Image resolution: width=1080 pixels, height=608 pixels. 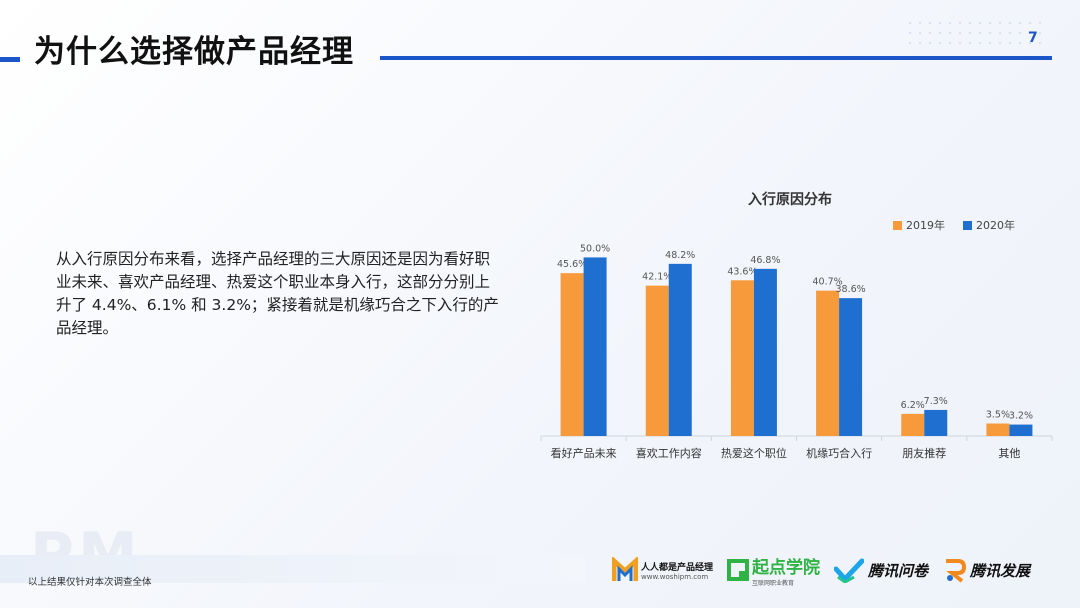 What do you see at coordinates (10, 59) in the screenshot?
I see `title-accent-stripe` at bounding box center [10, 59].